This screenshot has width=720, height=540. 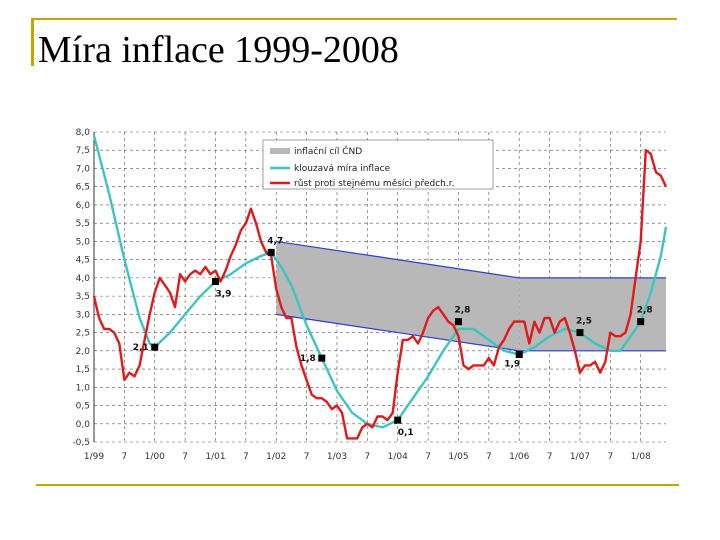 What do you see at coordinates (584, 322) in the screenshot?
I see `value-annotation: 2,5` at bounding box center [584, 322].